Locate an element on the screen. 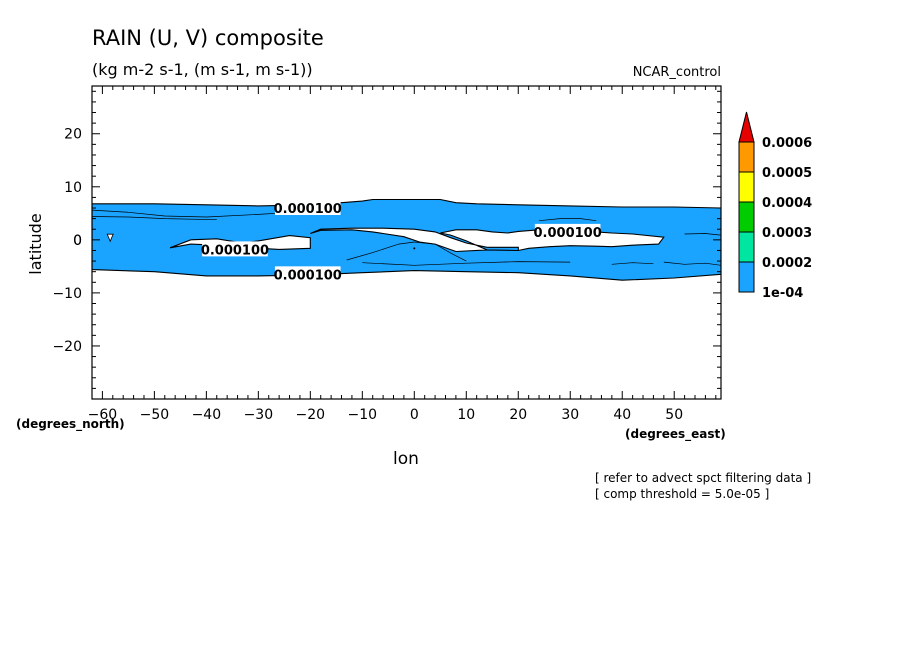 The image size is (904, 654). rain-band: 0.000100 0.000100 0.000100 0.000100 is located at coordinates (406, 240).